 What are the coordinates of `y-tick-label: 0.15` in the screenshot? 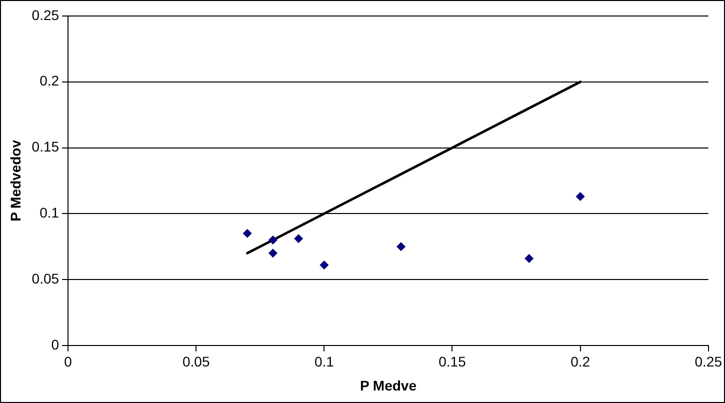 It's located at (46, 146).